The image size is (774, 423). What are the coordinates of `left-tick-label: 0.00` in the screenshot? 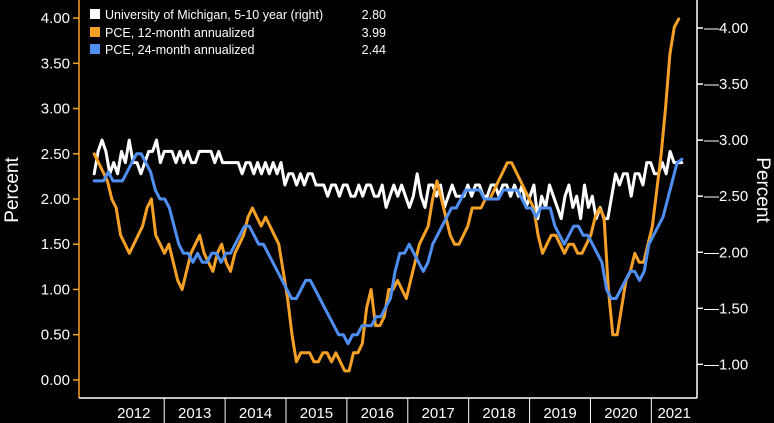 It's located at (55, 380).